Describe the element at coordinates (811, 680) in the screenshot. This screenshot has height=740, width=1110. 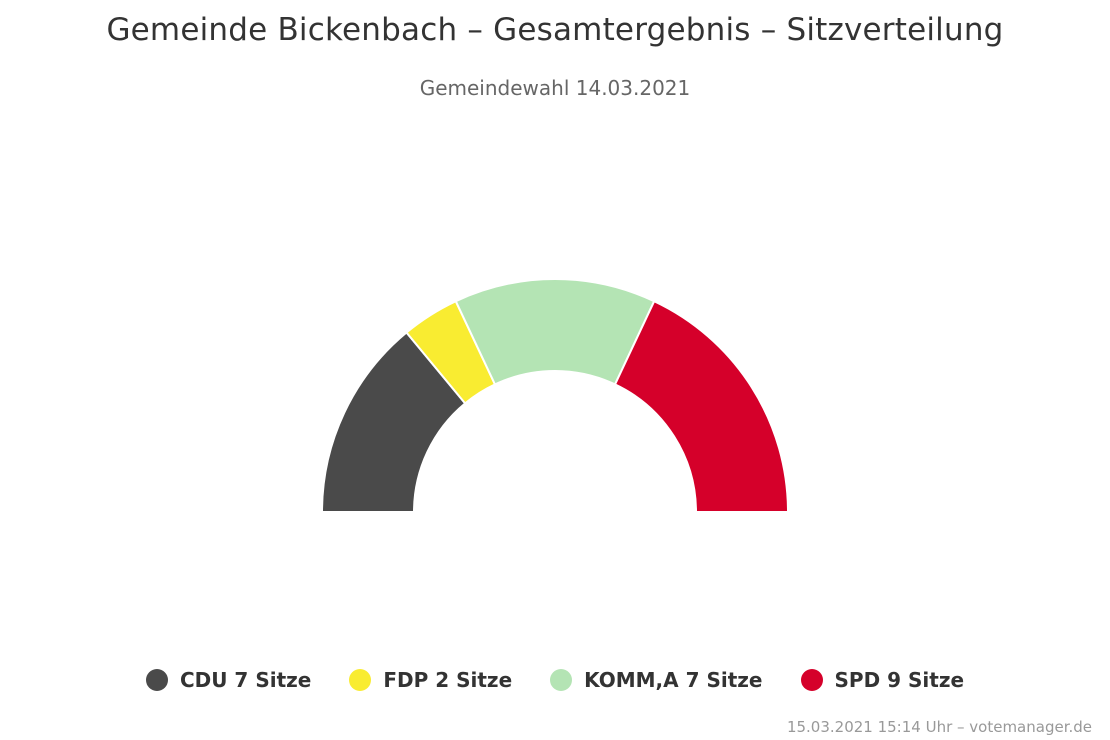
I see `legend-dot-spd` at that location.